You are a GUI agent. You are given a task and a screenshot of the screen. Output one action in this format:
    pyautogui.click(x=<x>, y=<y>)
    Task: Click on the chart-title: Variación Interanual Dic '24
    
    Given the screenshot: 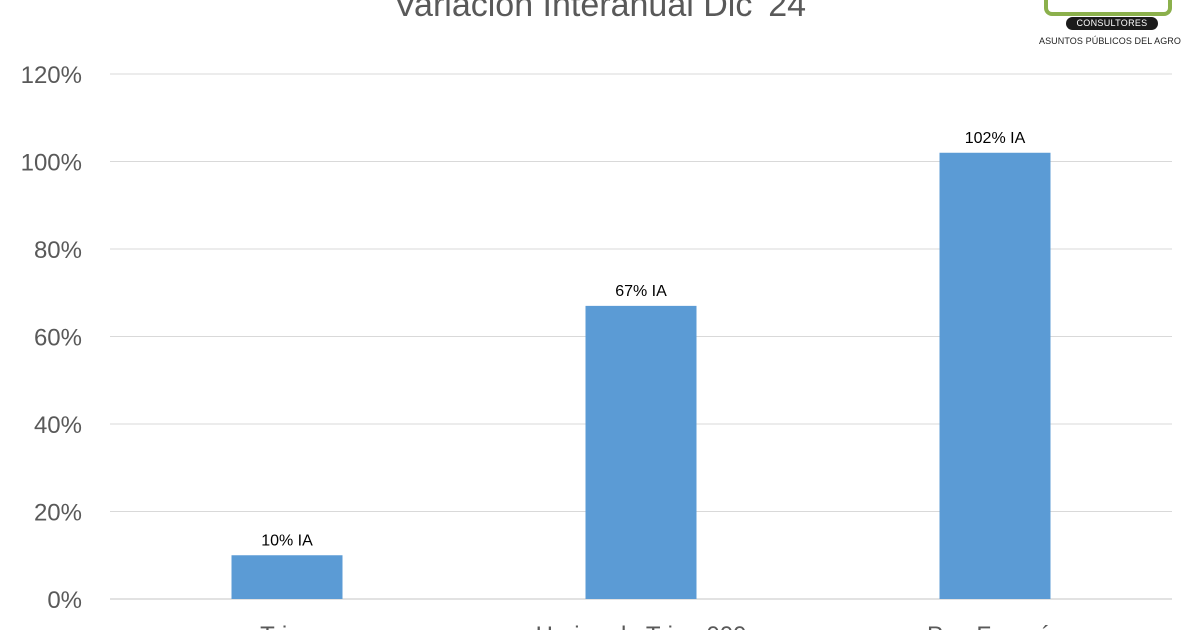 What is the action you would take?
    pyautogui.click(x=600, y=12)
    